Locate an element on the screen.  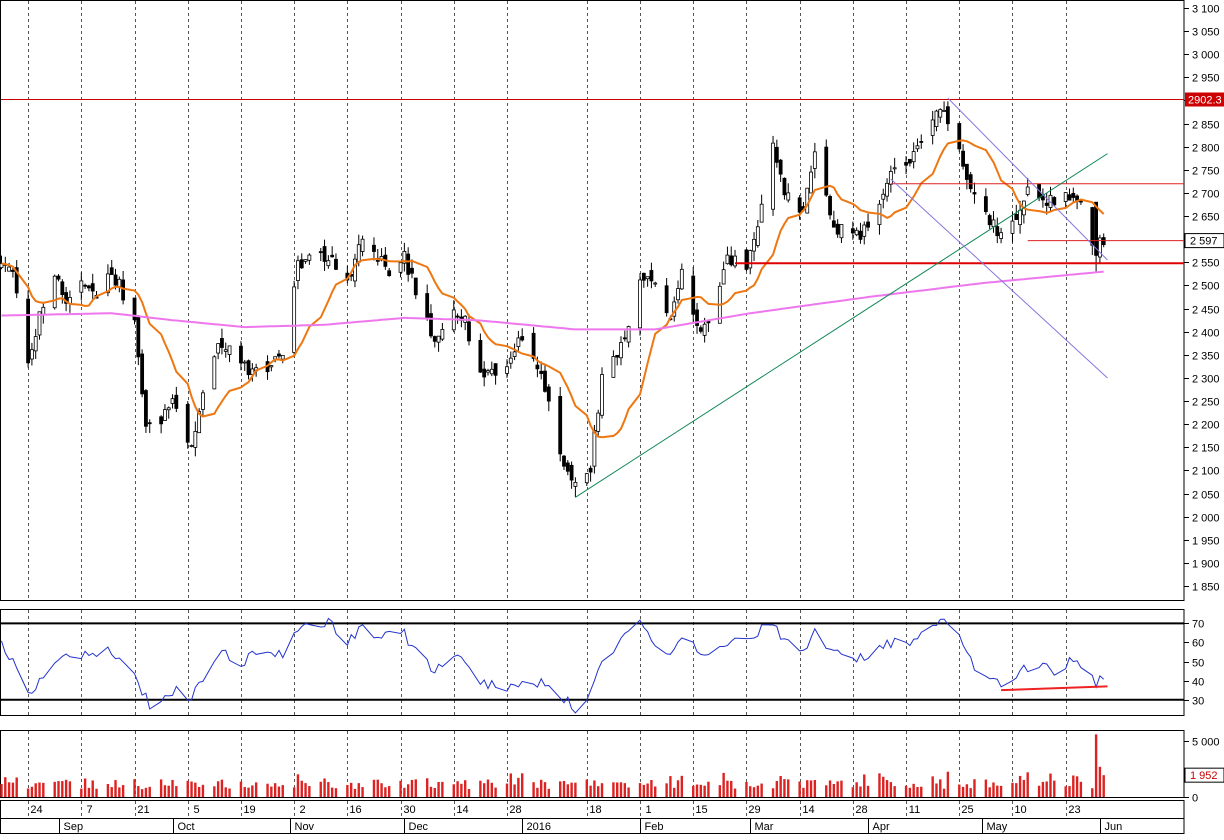
last-volume-tag-label: 1 952 is located at coordinates (1204, 776).